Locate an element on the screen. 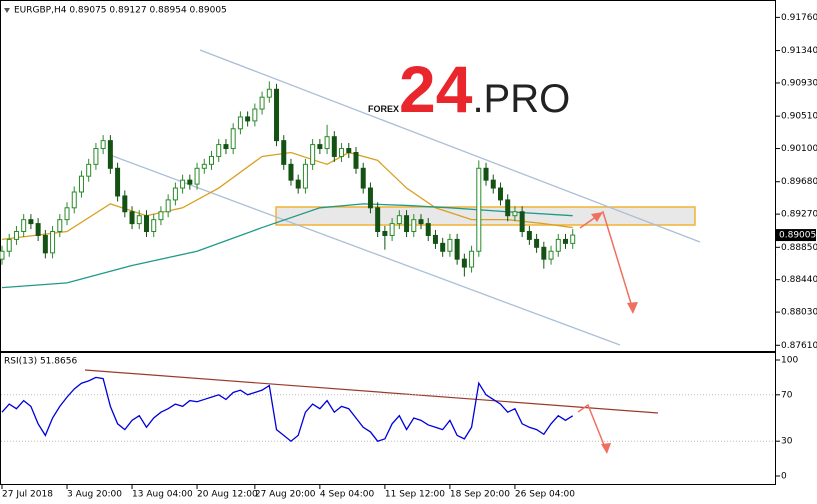 Image resolution: width=817 pixels, height=504 pixels. y-tick-label: 100 is located at coordinates (789, 361).